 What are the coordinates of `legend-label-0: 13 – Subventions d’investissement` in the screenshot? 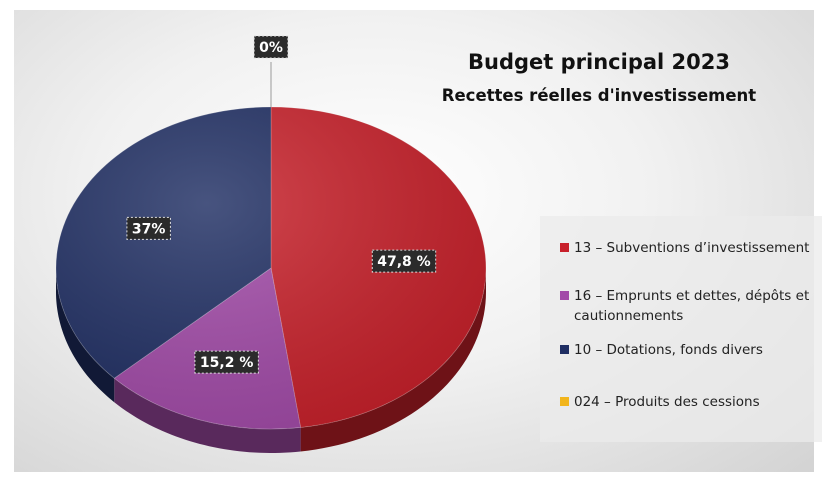 It's located at (692, 248).